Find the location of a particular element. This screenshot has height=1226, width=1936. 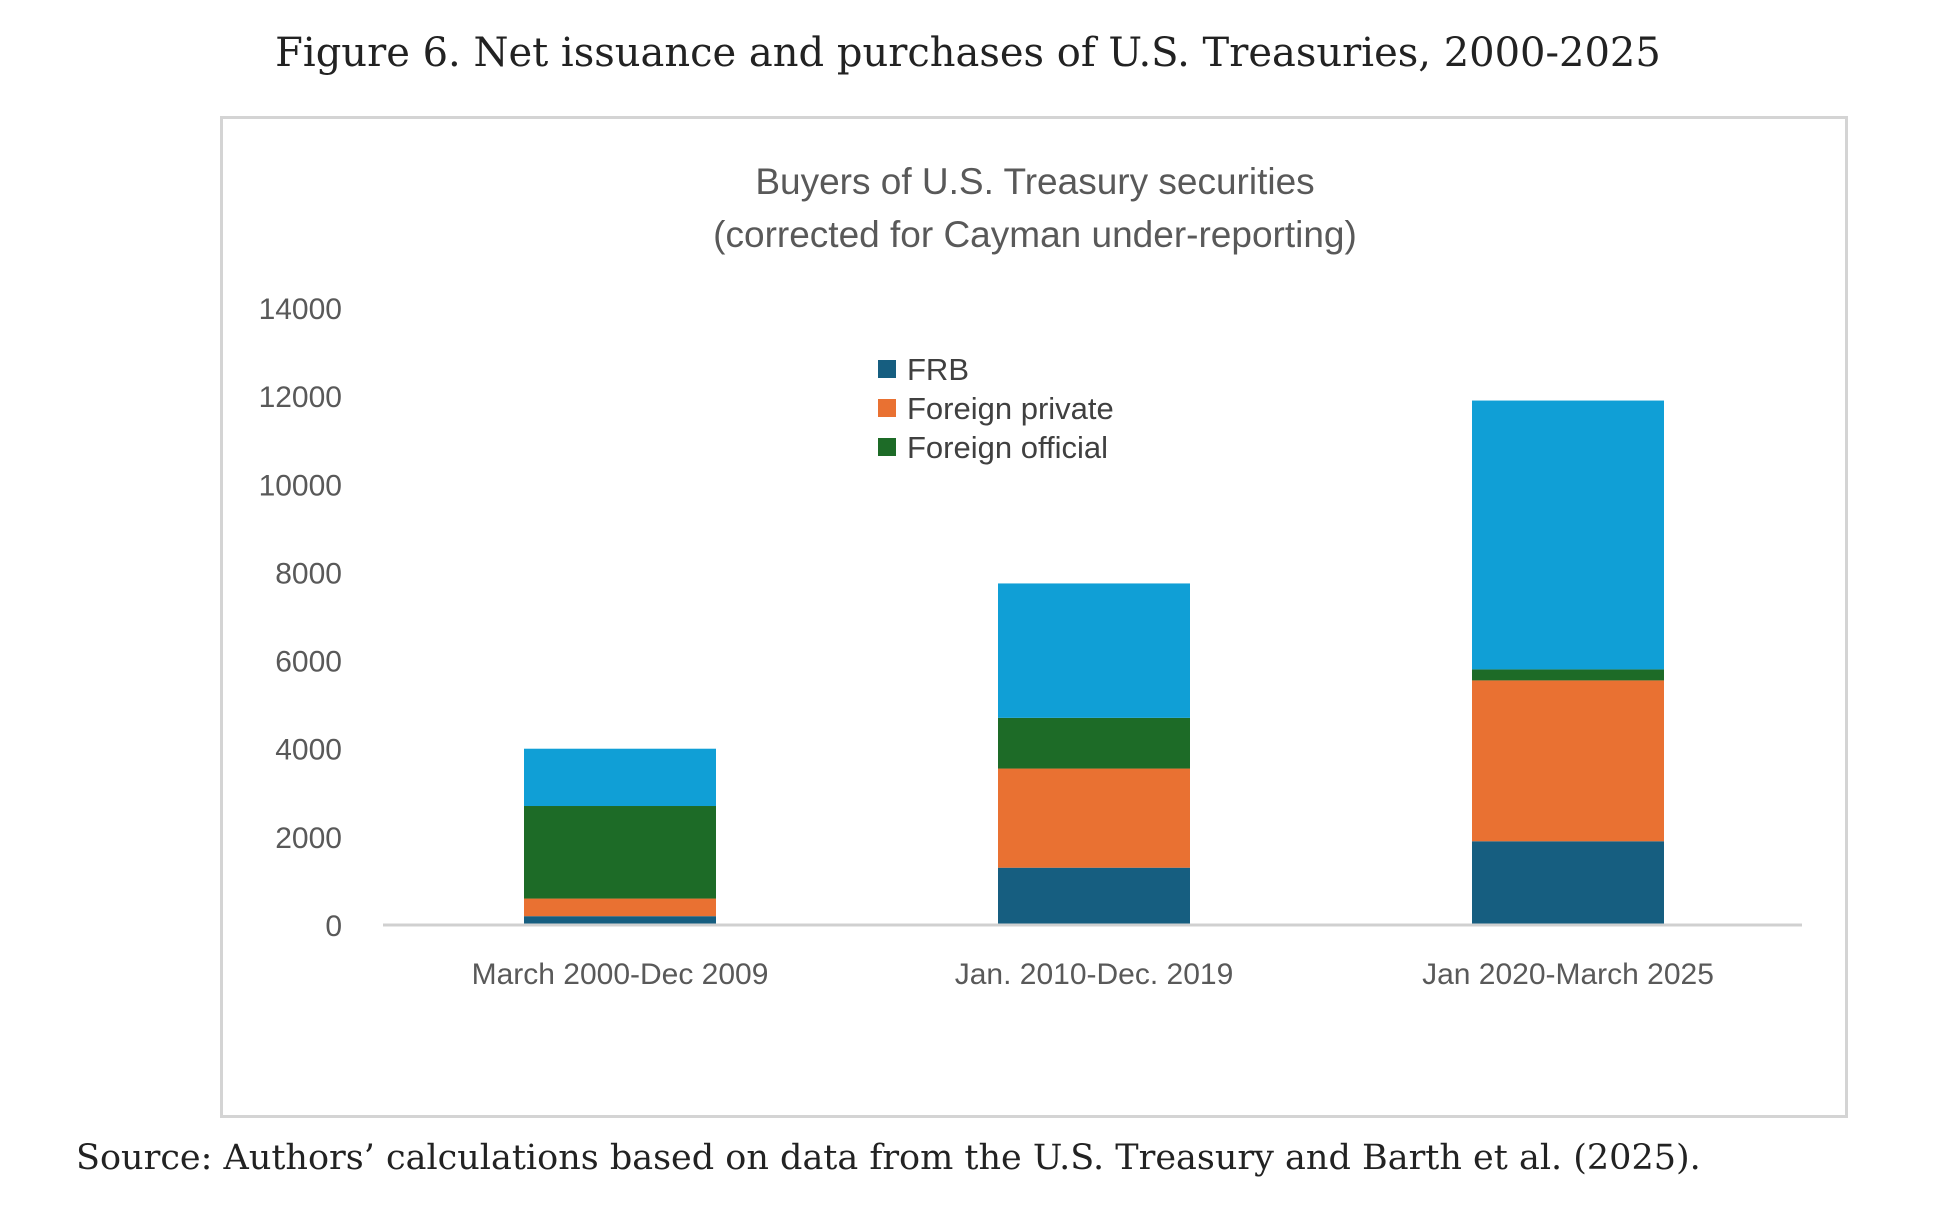

y-axis-ticks: 0 2000 4000 6000 8000 10000 12000 14000 is located at coordinates (300, 618).